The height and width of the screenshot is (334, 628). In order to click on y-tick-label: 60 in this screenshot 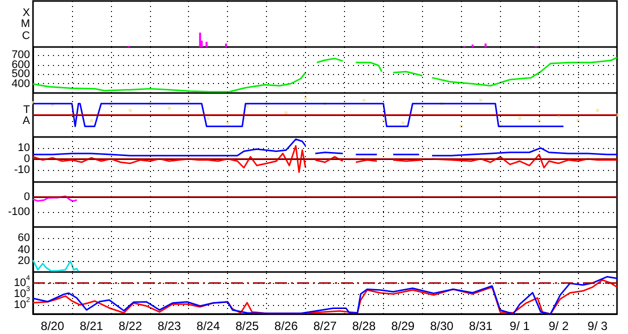, I will do `click(23, 238)`.